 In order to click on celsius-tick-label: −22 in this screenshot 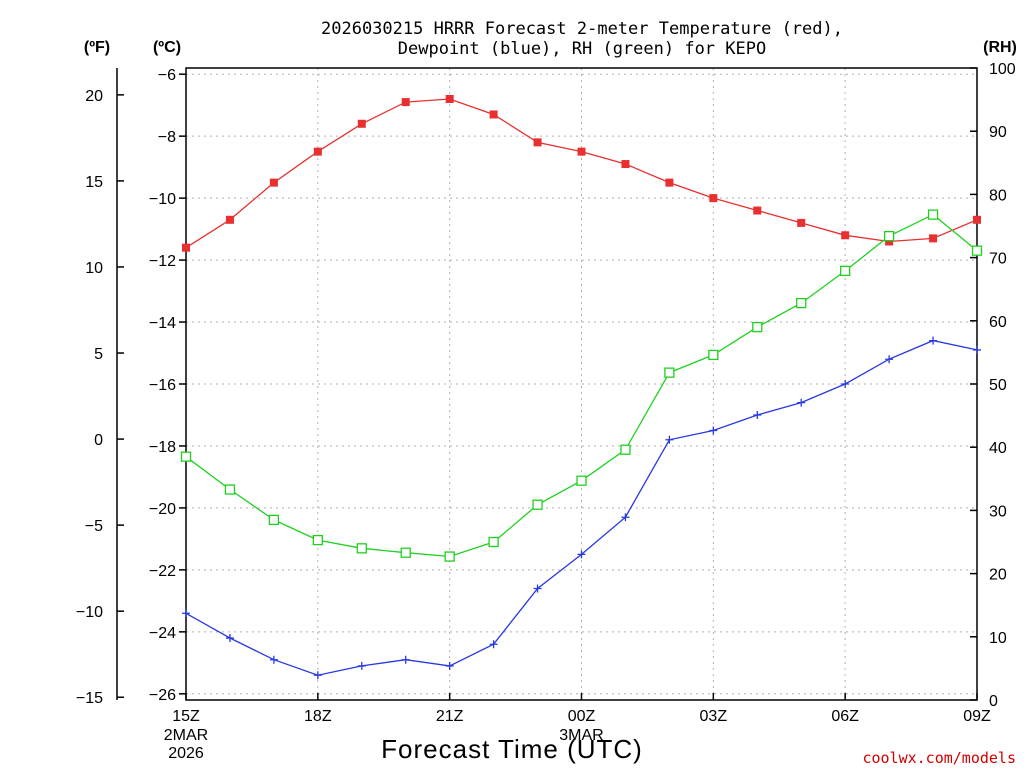, I will do `click(162, 571)`.